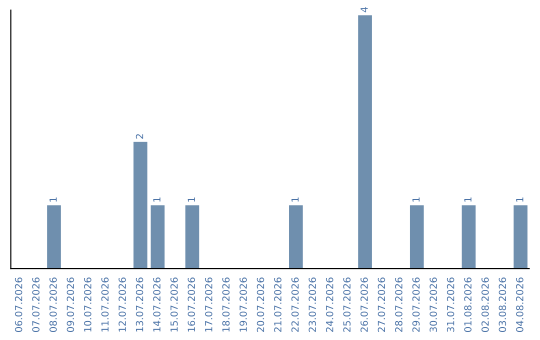 The image size is (540, 340). Describe the element at coordinates (226, 305) in the screenshot. I see `x-tick-label: 18.07.2026` at that location.